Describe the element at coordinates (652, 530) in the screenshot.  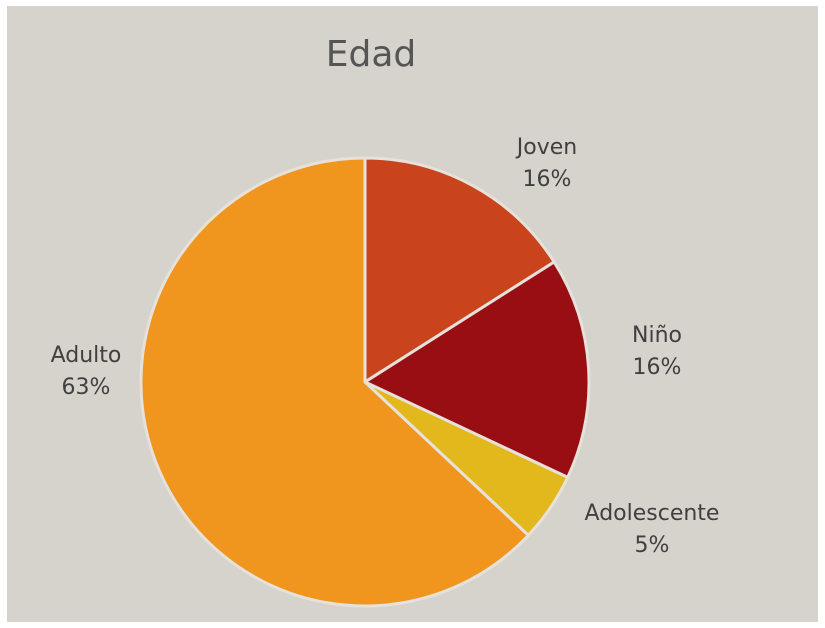
I see `slice-label-adolescente: Adolescente 5%` at that location.